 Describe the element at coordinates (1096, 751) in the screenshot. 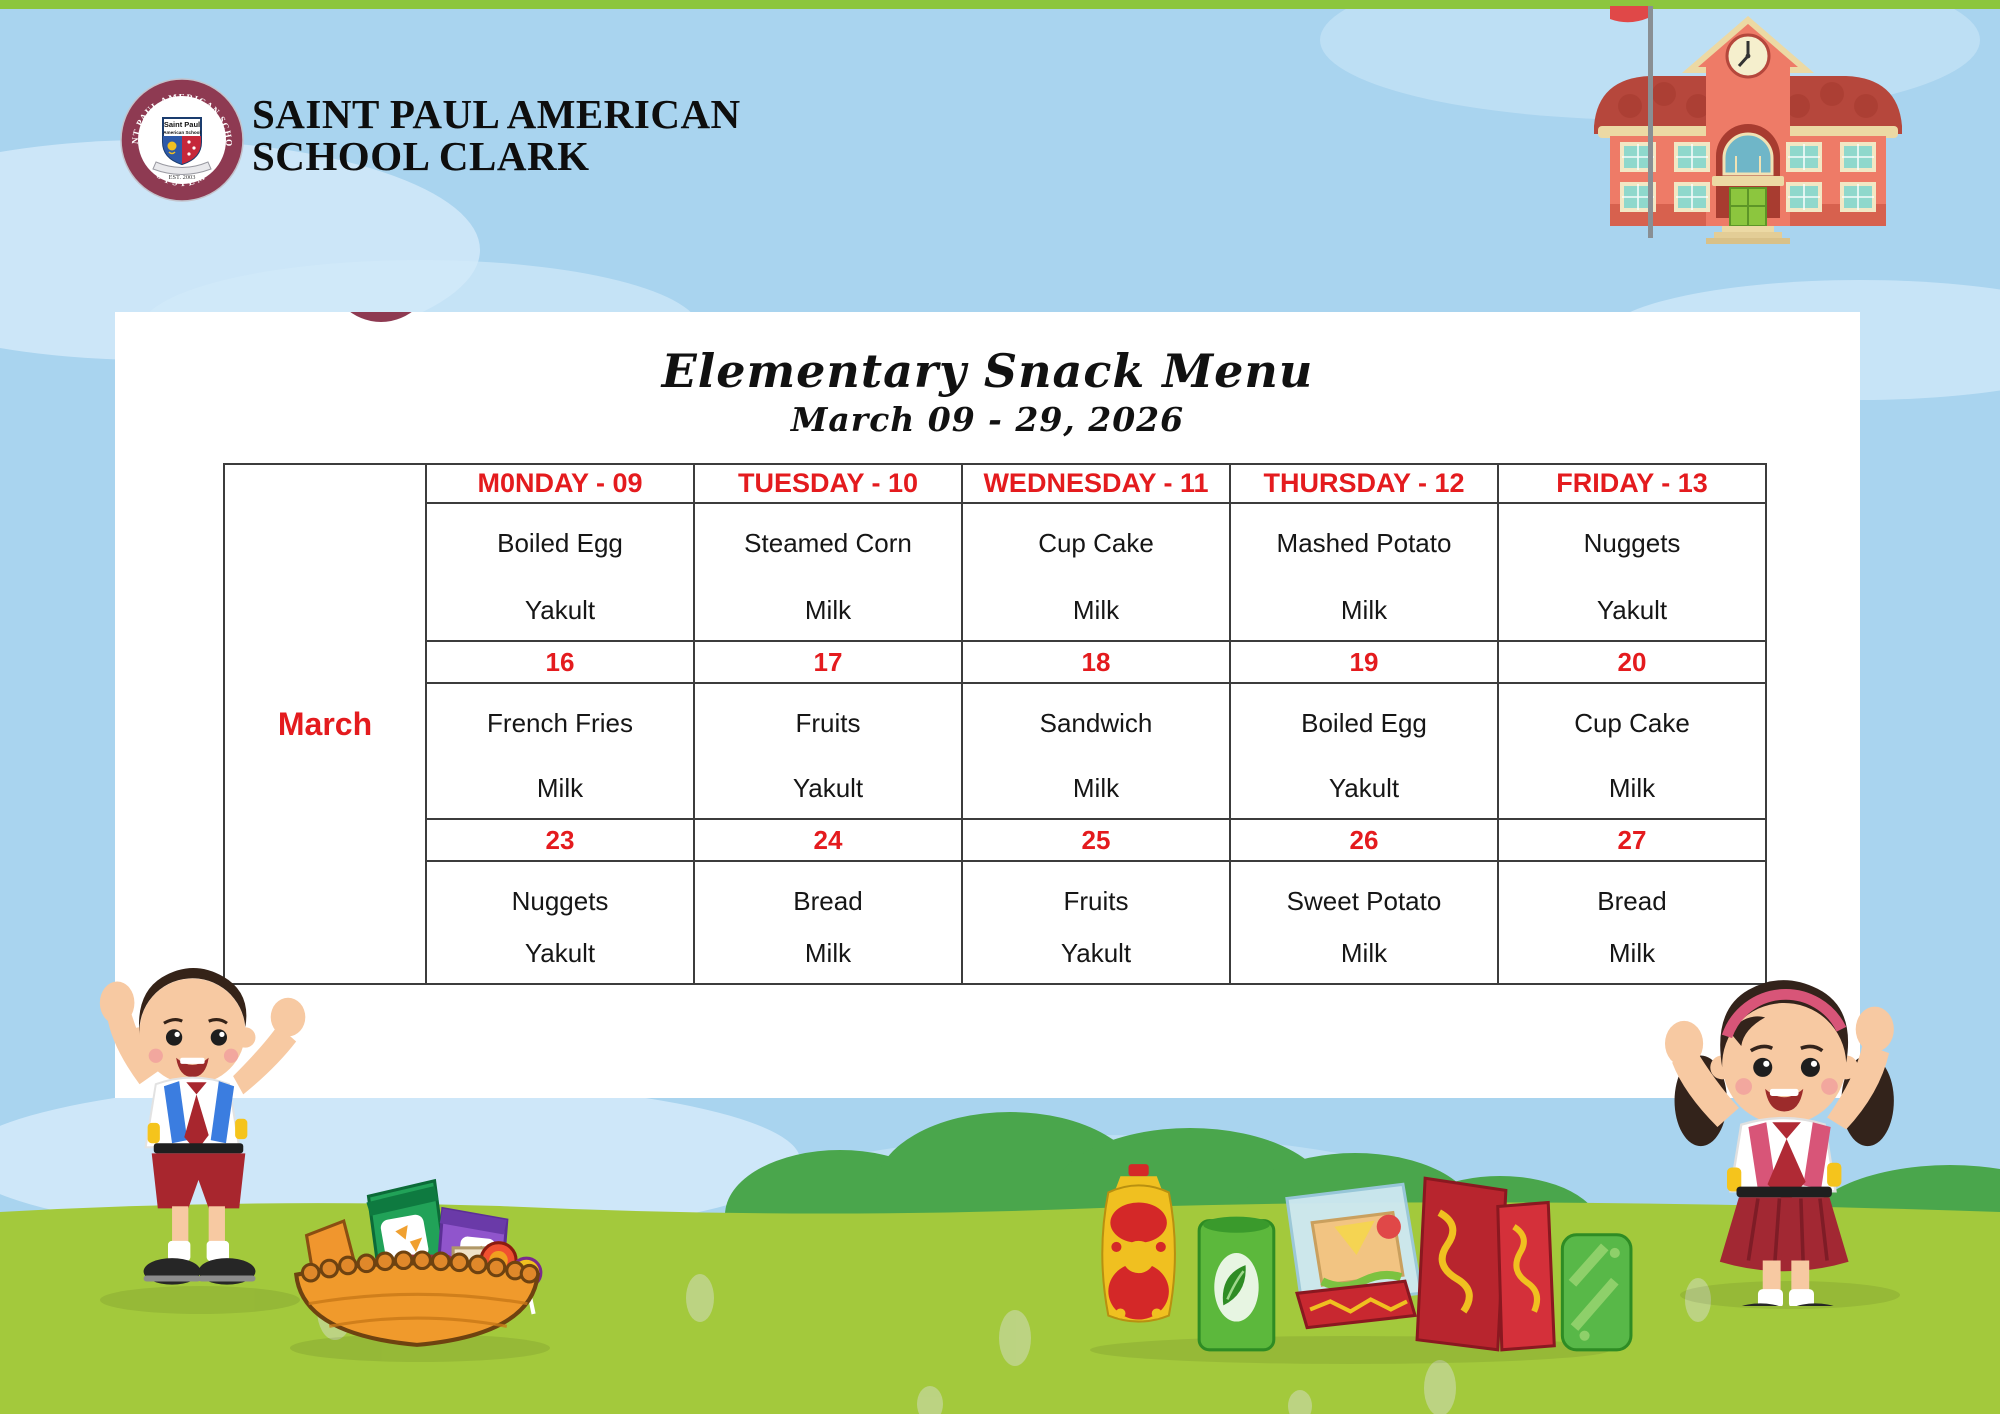

I see `menu-cell: Sandwich Milk` at that location.